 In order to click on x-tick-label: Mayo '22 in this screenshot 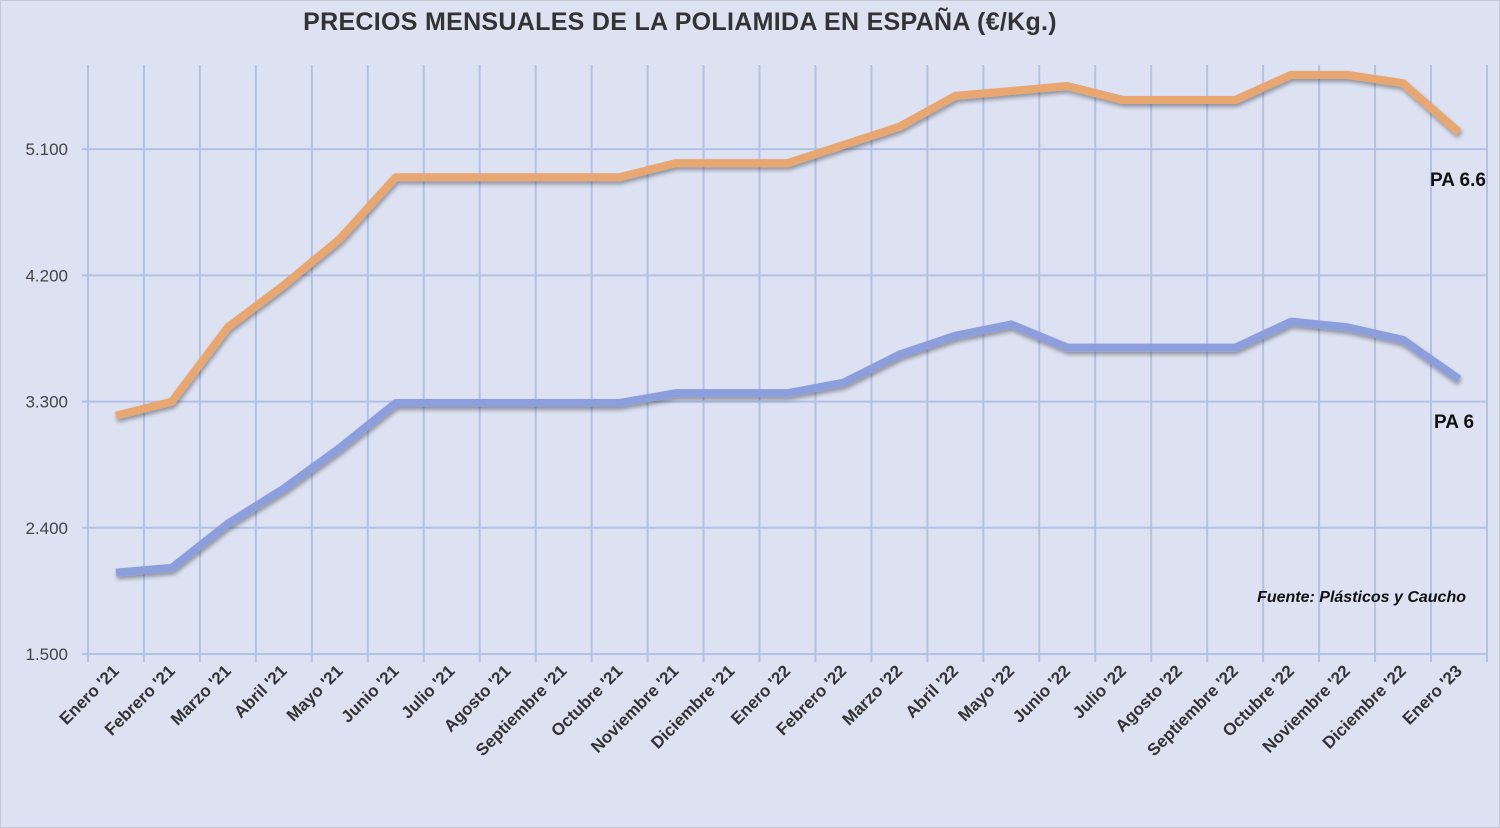, I will do `click(986, 693)`.